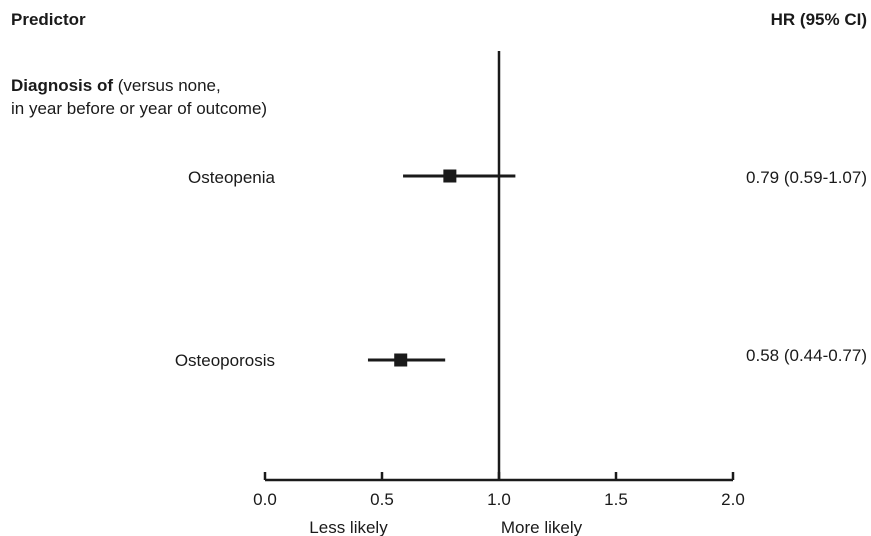  I want to click on hr-ci-header: HR (95% CI), so click(818, 19).